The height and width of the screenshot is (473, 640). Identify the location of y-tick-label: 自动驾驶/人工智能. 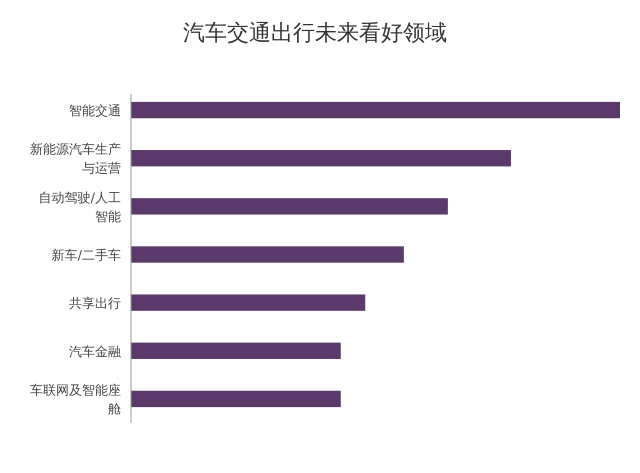
(79, 207).